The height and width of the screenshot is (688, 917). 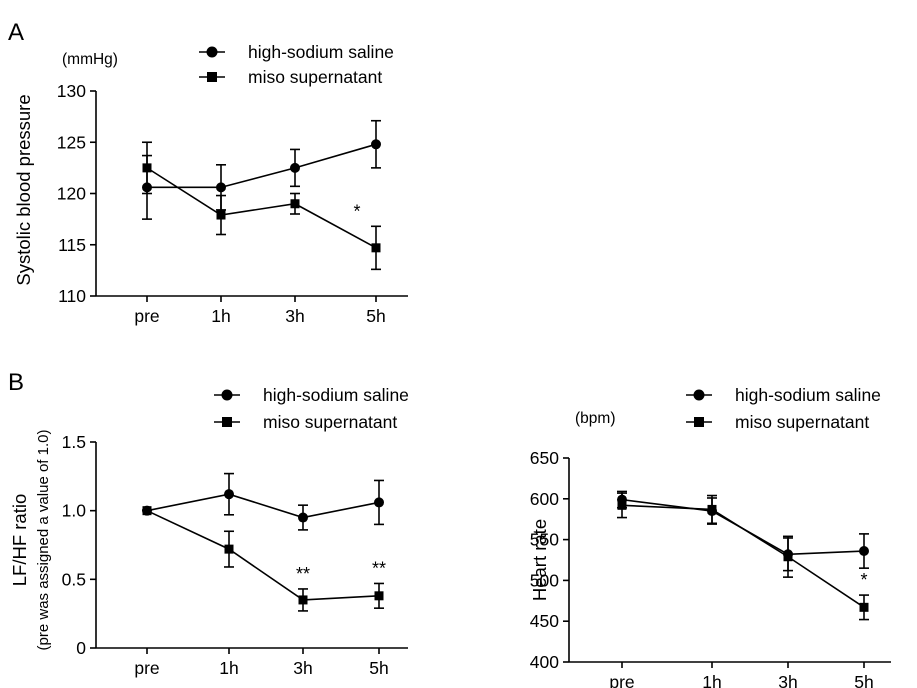 What do you see at coordinates (72, 296) in the screenshot?
I see `y-tick-label: 110` at bounding box center [72, 296].